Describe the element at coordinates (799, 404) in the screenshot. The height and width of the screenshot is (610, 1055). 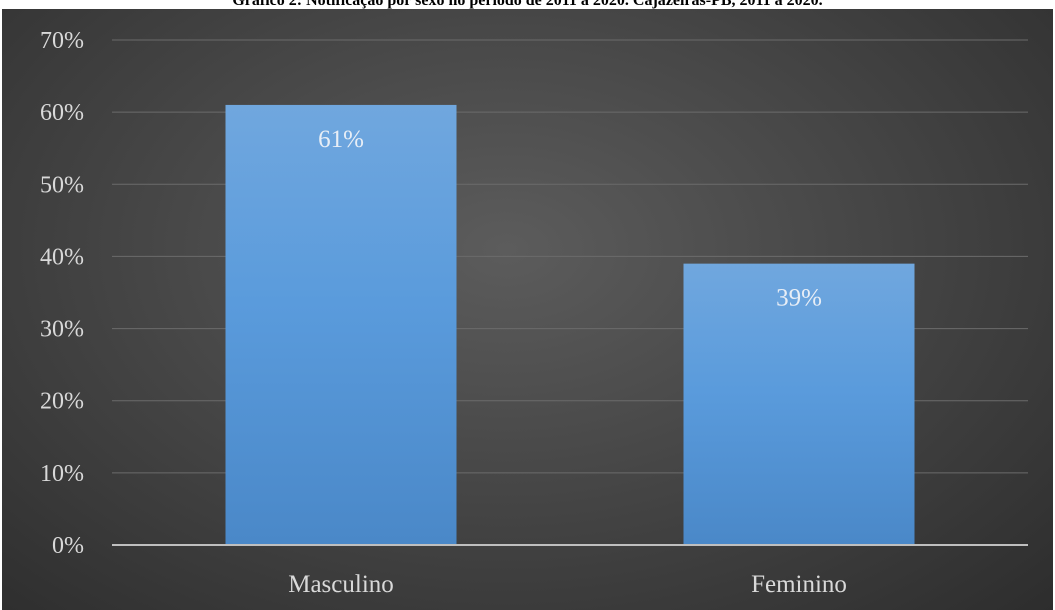
I see `bar` at that location.